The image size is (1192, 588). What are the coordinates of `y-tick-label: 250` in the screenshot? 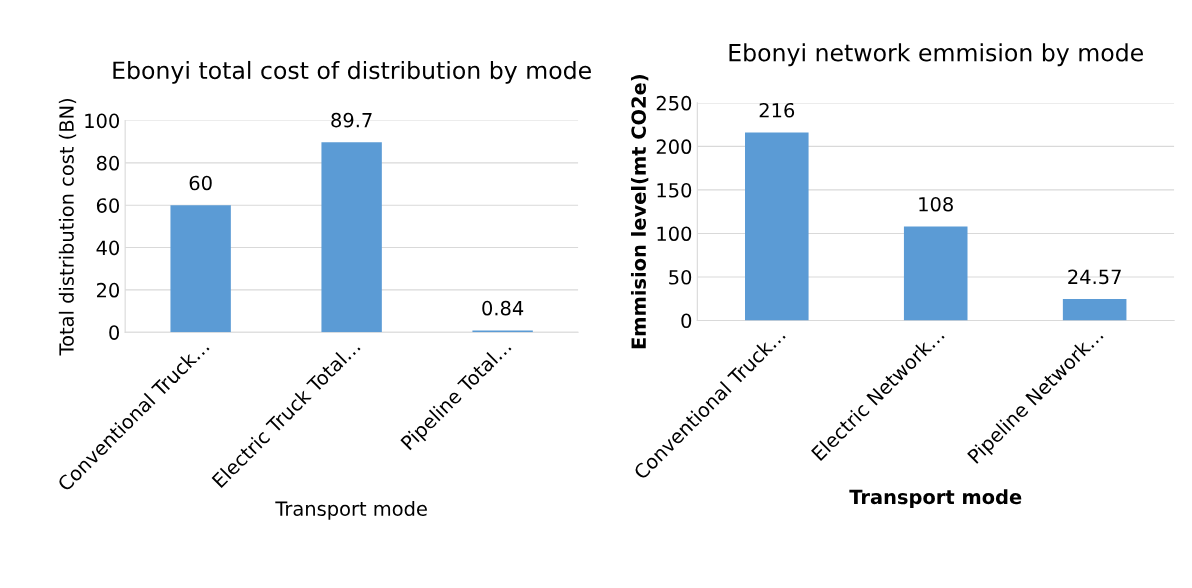 It's located at (674, 103).